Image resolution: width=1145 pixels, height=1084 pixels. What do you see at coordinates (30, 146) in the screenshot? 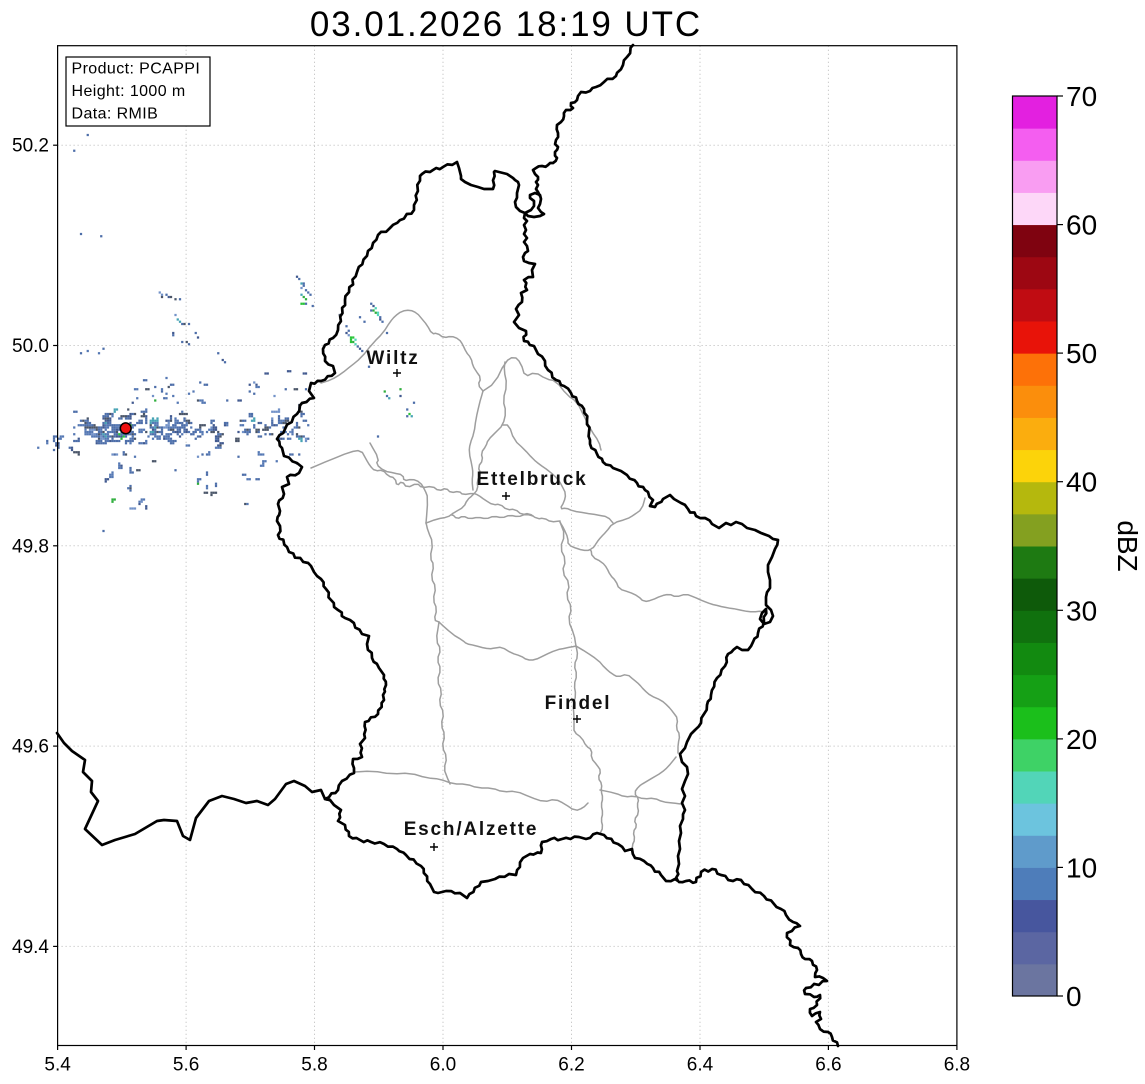
I see `svg-text: 50.2` at bounding box center [30, 146].